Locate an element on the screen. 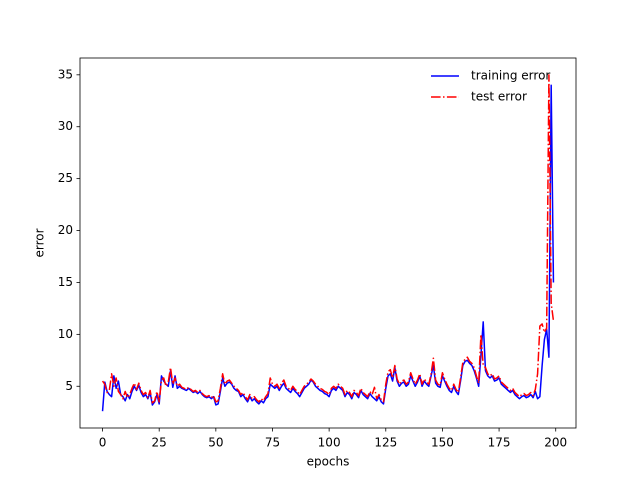  y-axis-label: error is located at coordinates (40, 242).